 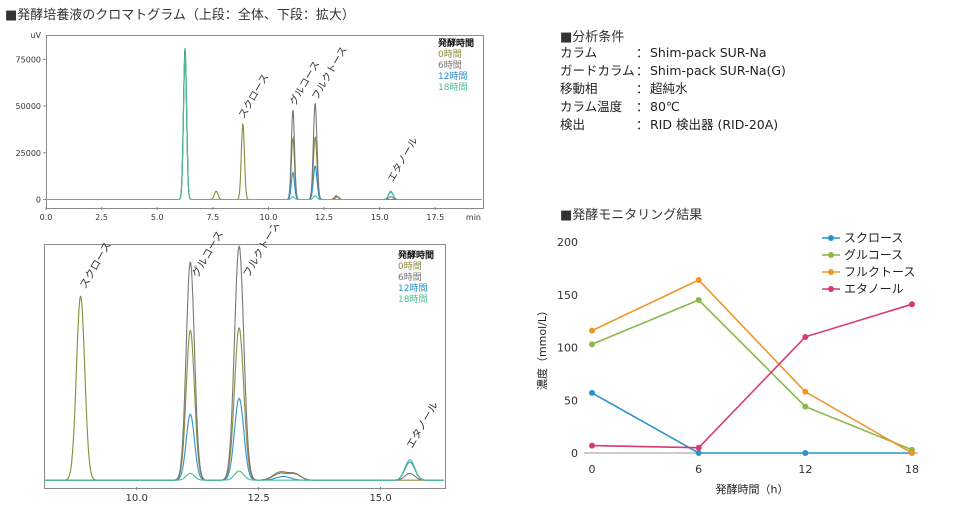 I want to click on x-tick-label: 0, so click(x=592, y=469).